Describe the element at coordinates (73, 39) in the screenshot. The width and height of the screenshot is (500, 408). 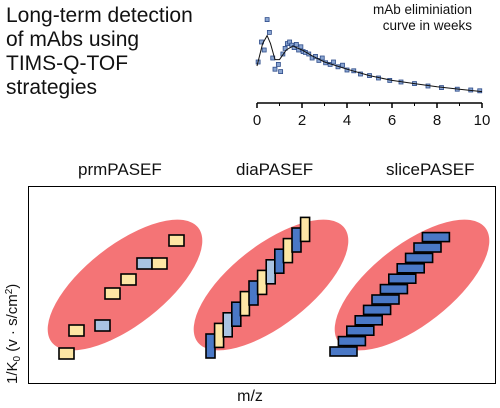
I see `title-line-2: of mAbs using` at that location.